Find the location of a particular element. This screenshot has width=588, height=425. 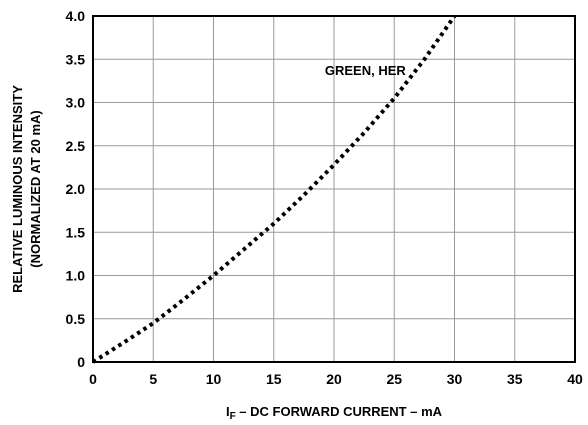

x-tick-label: 25 is located at coordinates (394, 379).